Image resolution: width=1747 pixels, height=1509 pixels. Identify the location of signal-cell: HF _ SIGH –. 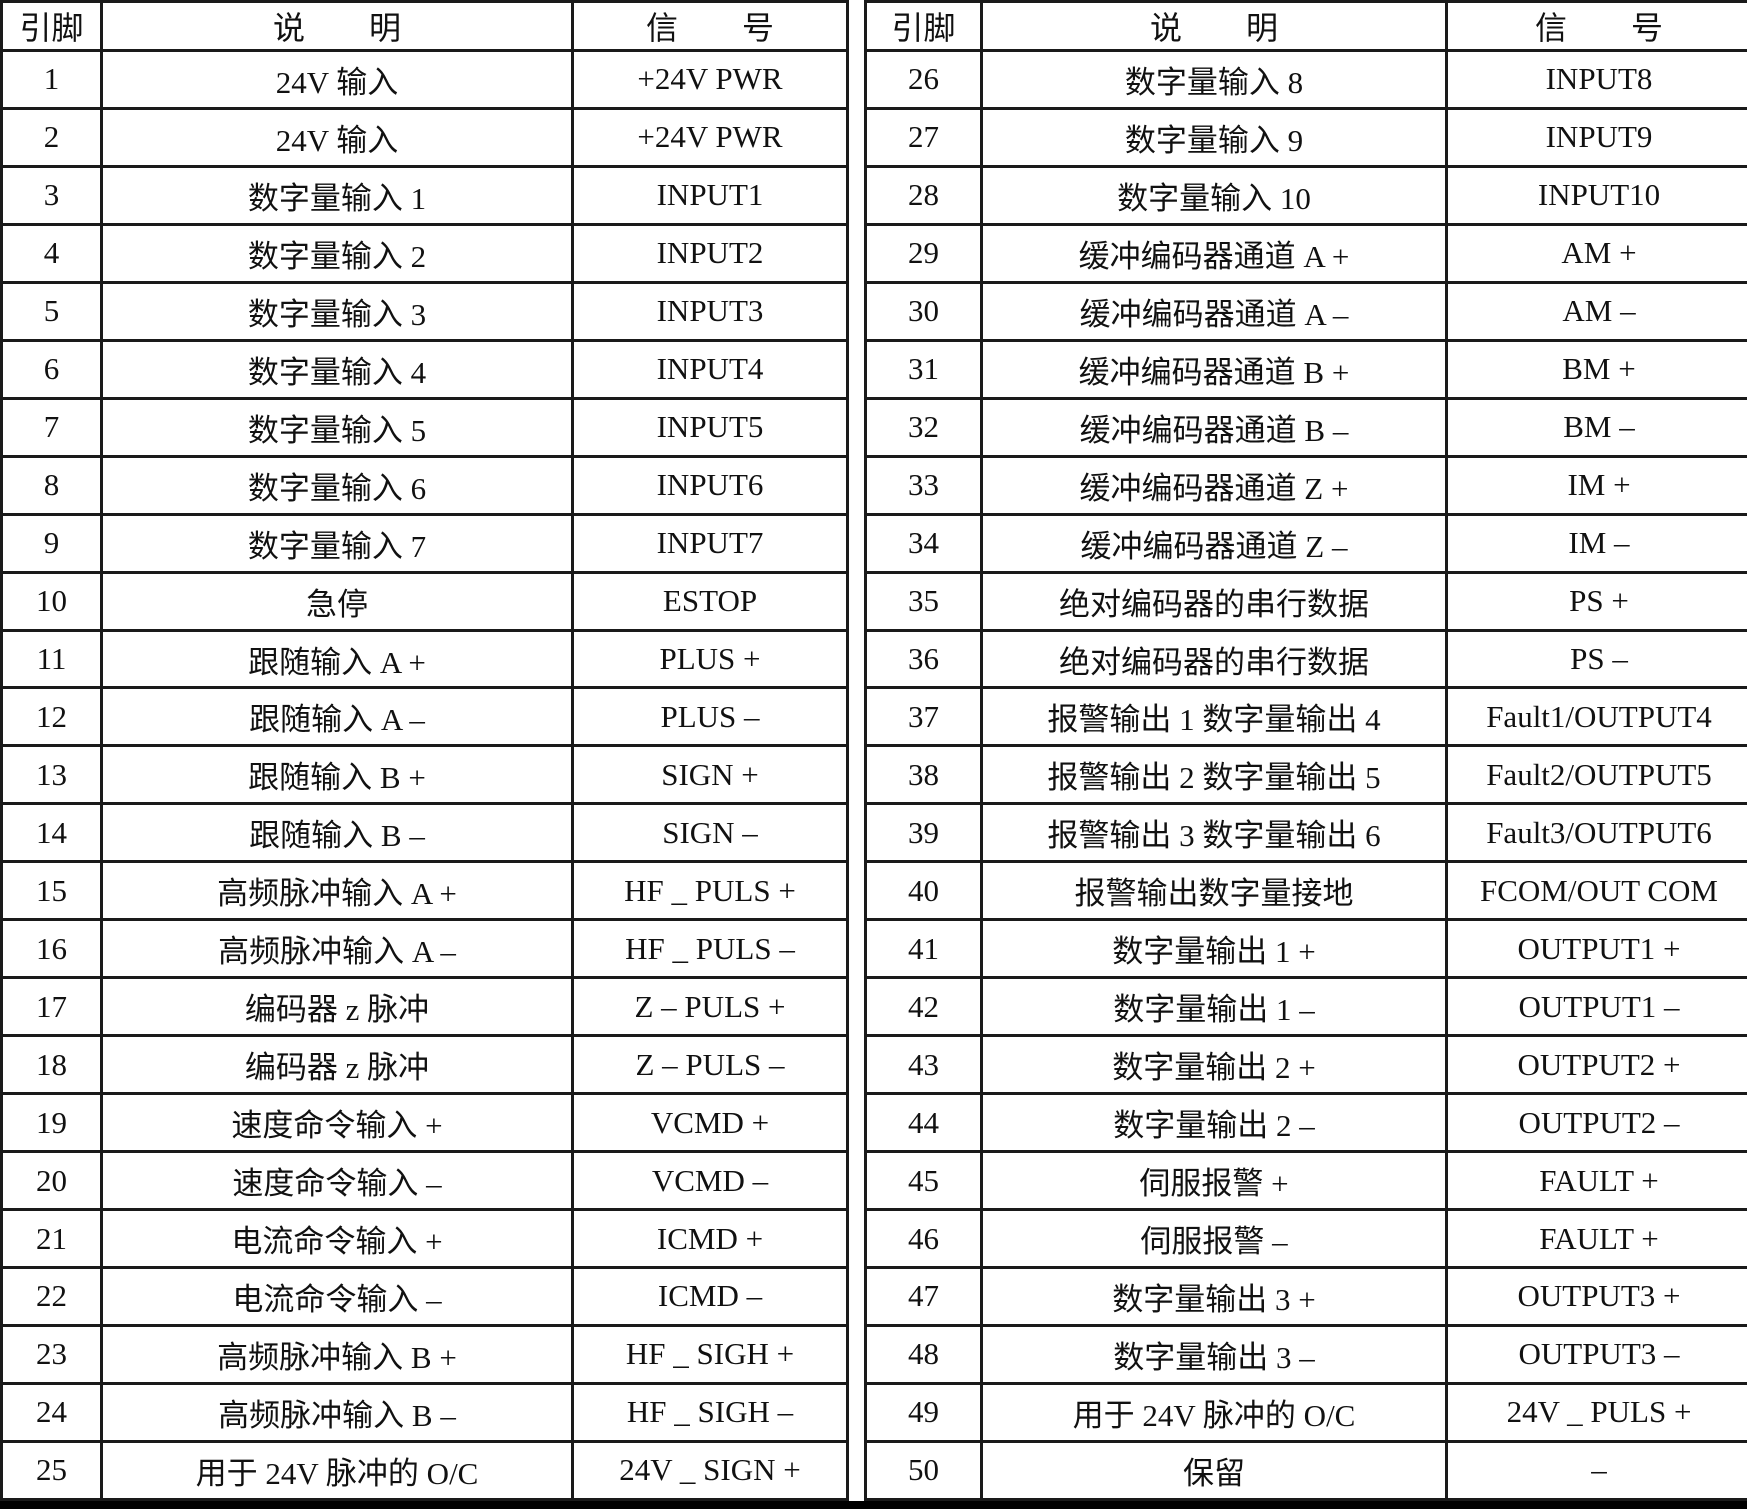
(710, 1412).